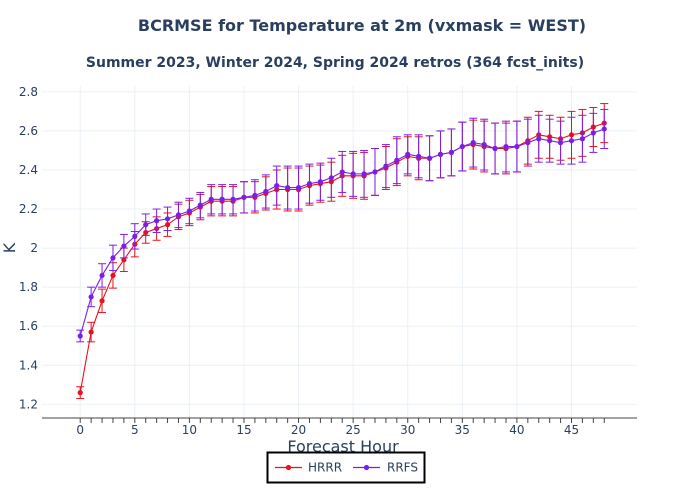 This screenshot has height=500, width=700. Describe the element at coordinates (28, 92) in the screenshot. I see `y-tick-label: 2.8` at that location.